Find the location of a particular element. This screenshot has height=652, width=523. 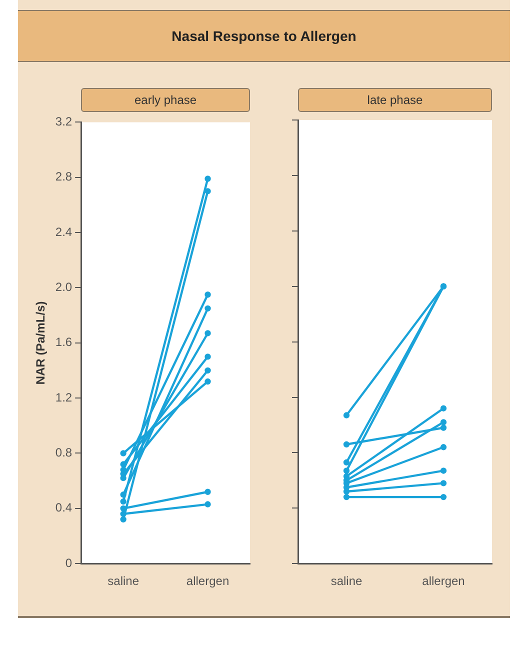

y-tick-label: 2.4 is located at coordinates (63, 231).